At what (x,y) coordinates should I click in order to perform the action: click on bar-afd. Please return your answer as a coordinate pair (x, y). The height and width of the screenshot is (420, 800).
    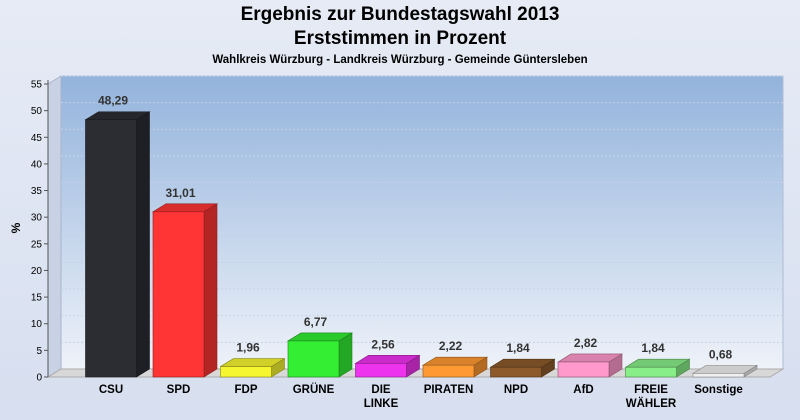
    Looking at the image, I should click on (590, 365).